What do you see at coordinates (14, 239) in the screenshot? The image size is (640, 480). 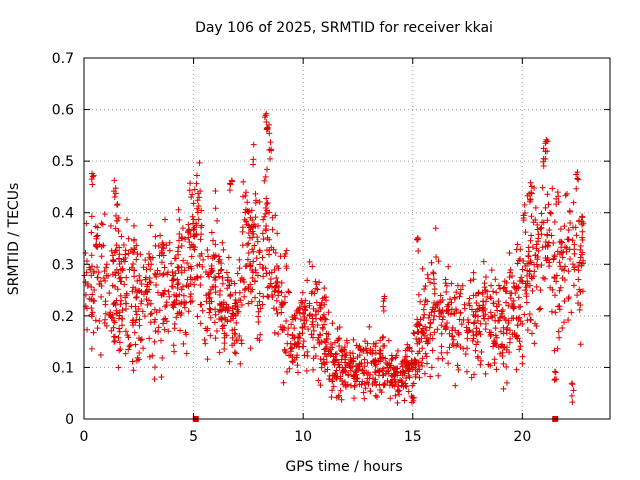 I see `y-axis-label: SRMTID / TECUs` at bounding box center [14, 239].